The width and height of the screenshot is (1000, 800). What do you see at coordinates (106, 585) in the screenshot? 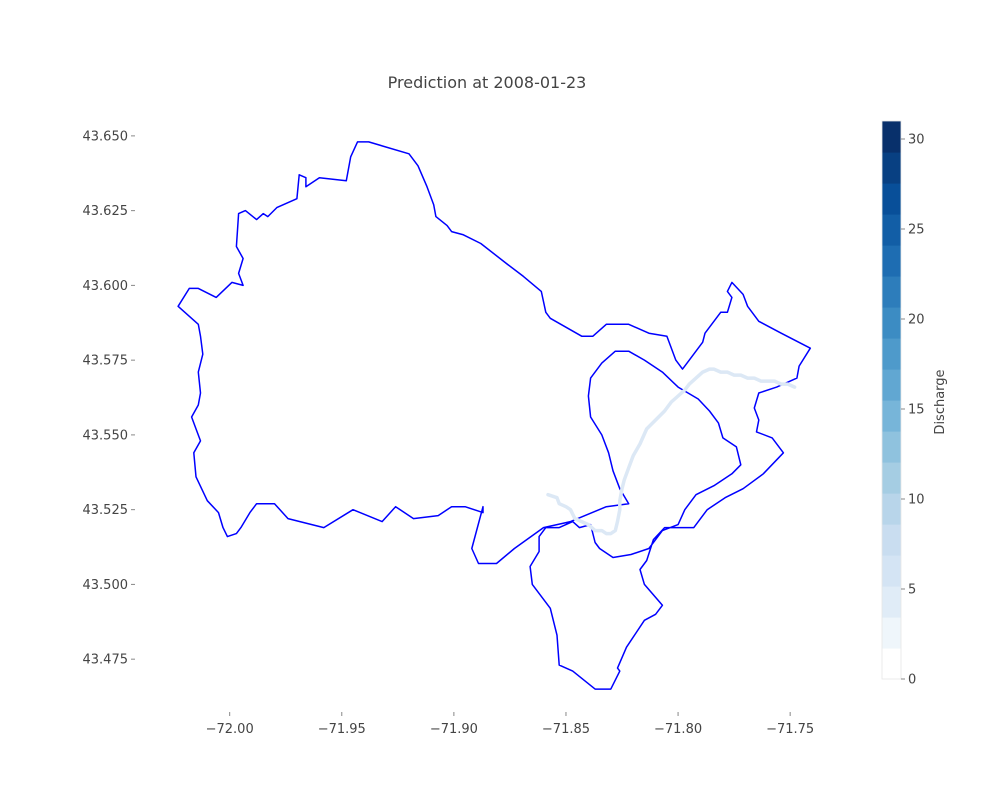
I see `y-tick-label: 43.500` at bounding box center [106, 585].